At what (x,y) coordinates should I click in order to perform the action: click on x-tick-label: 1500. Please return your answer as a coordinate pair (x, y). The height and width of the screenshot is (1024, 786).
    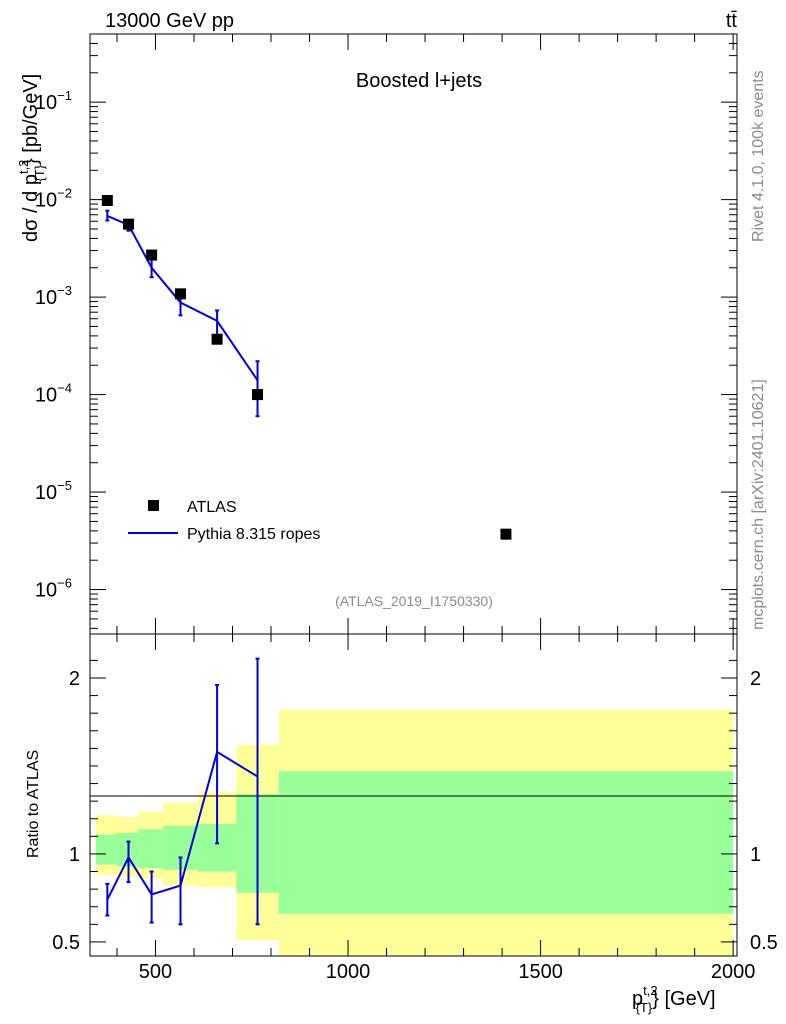
    Looking at the image, I should click on (540, 972).